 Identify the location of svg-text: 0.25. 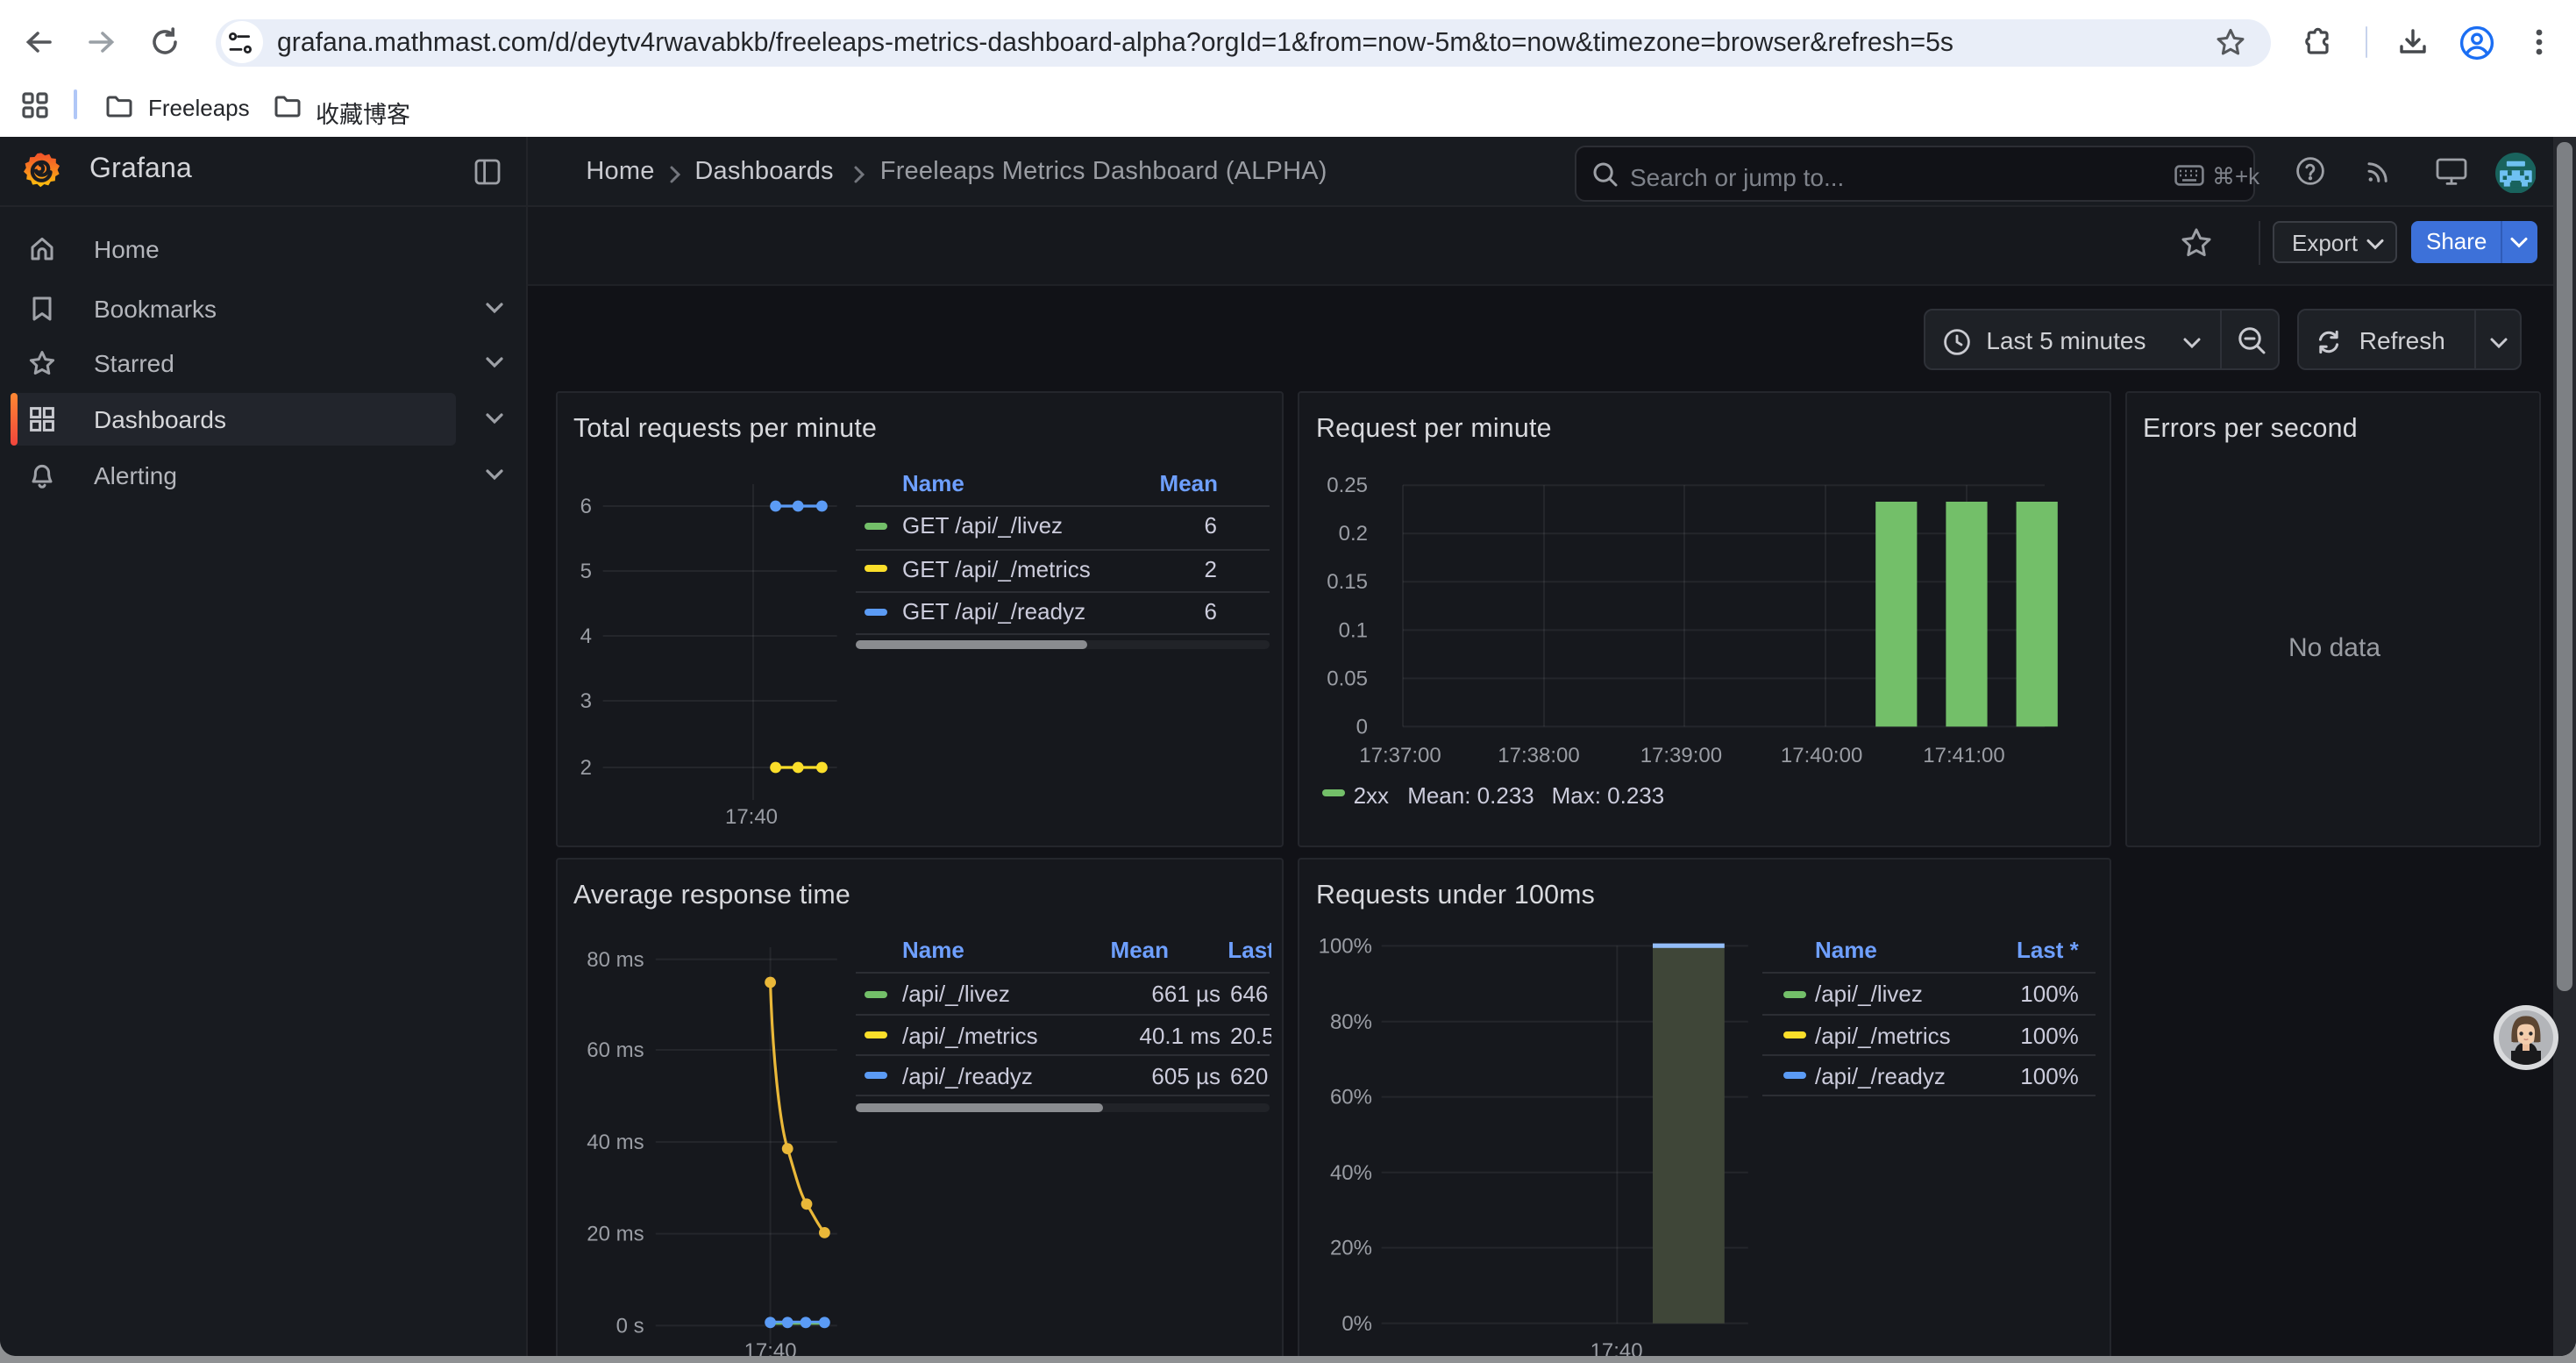
(1347, 485).